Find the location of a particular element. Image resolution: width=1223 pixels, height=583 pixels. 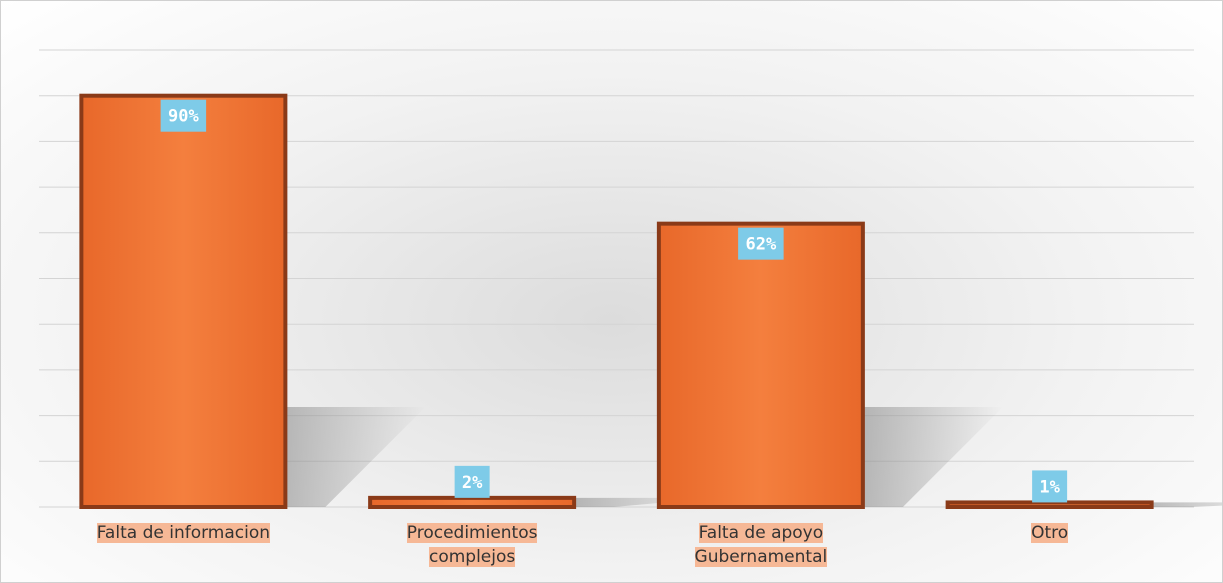

x-tick-label: Falta de apoyo Gubernamental is located at coordinates (761, 545).